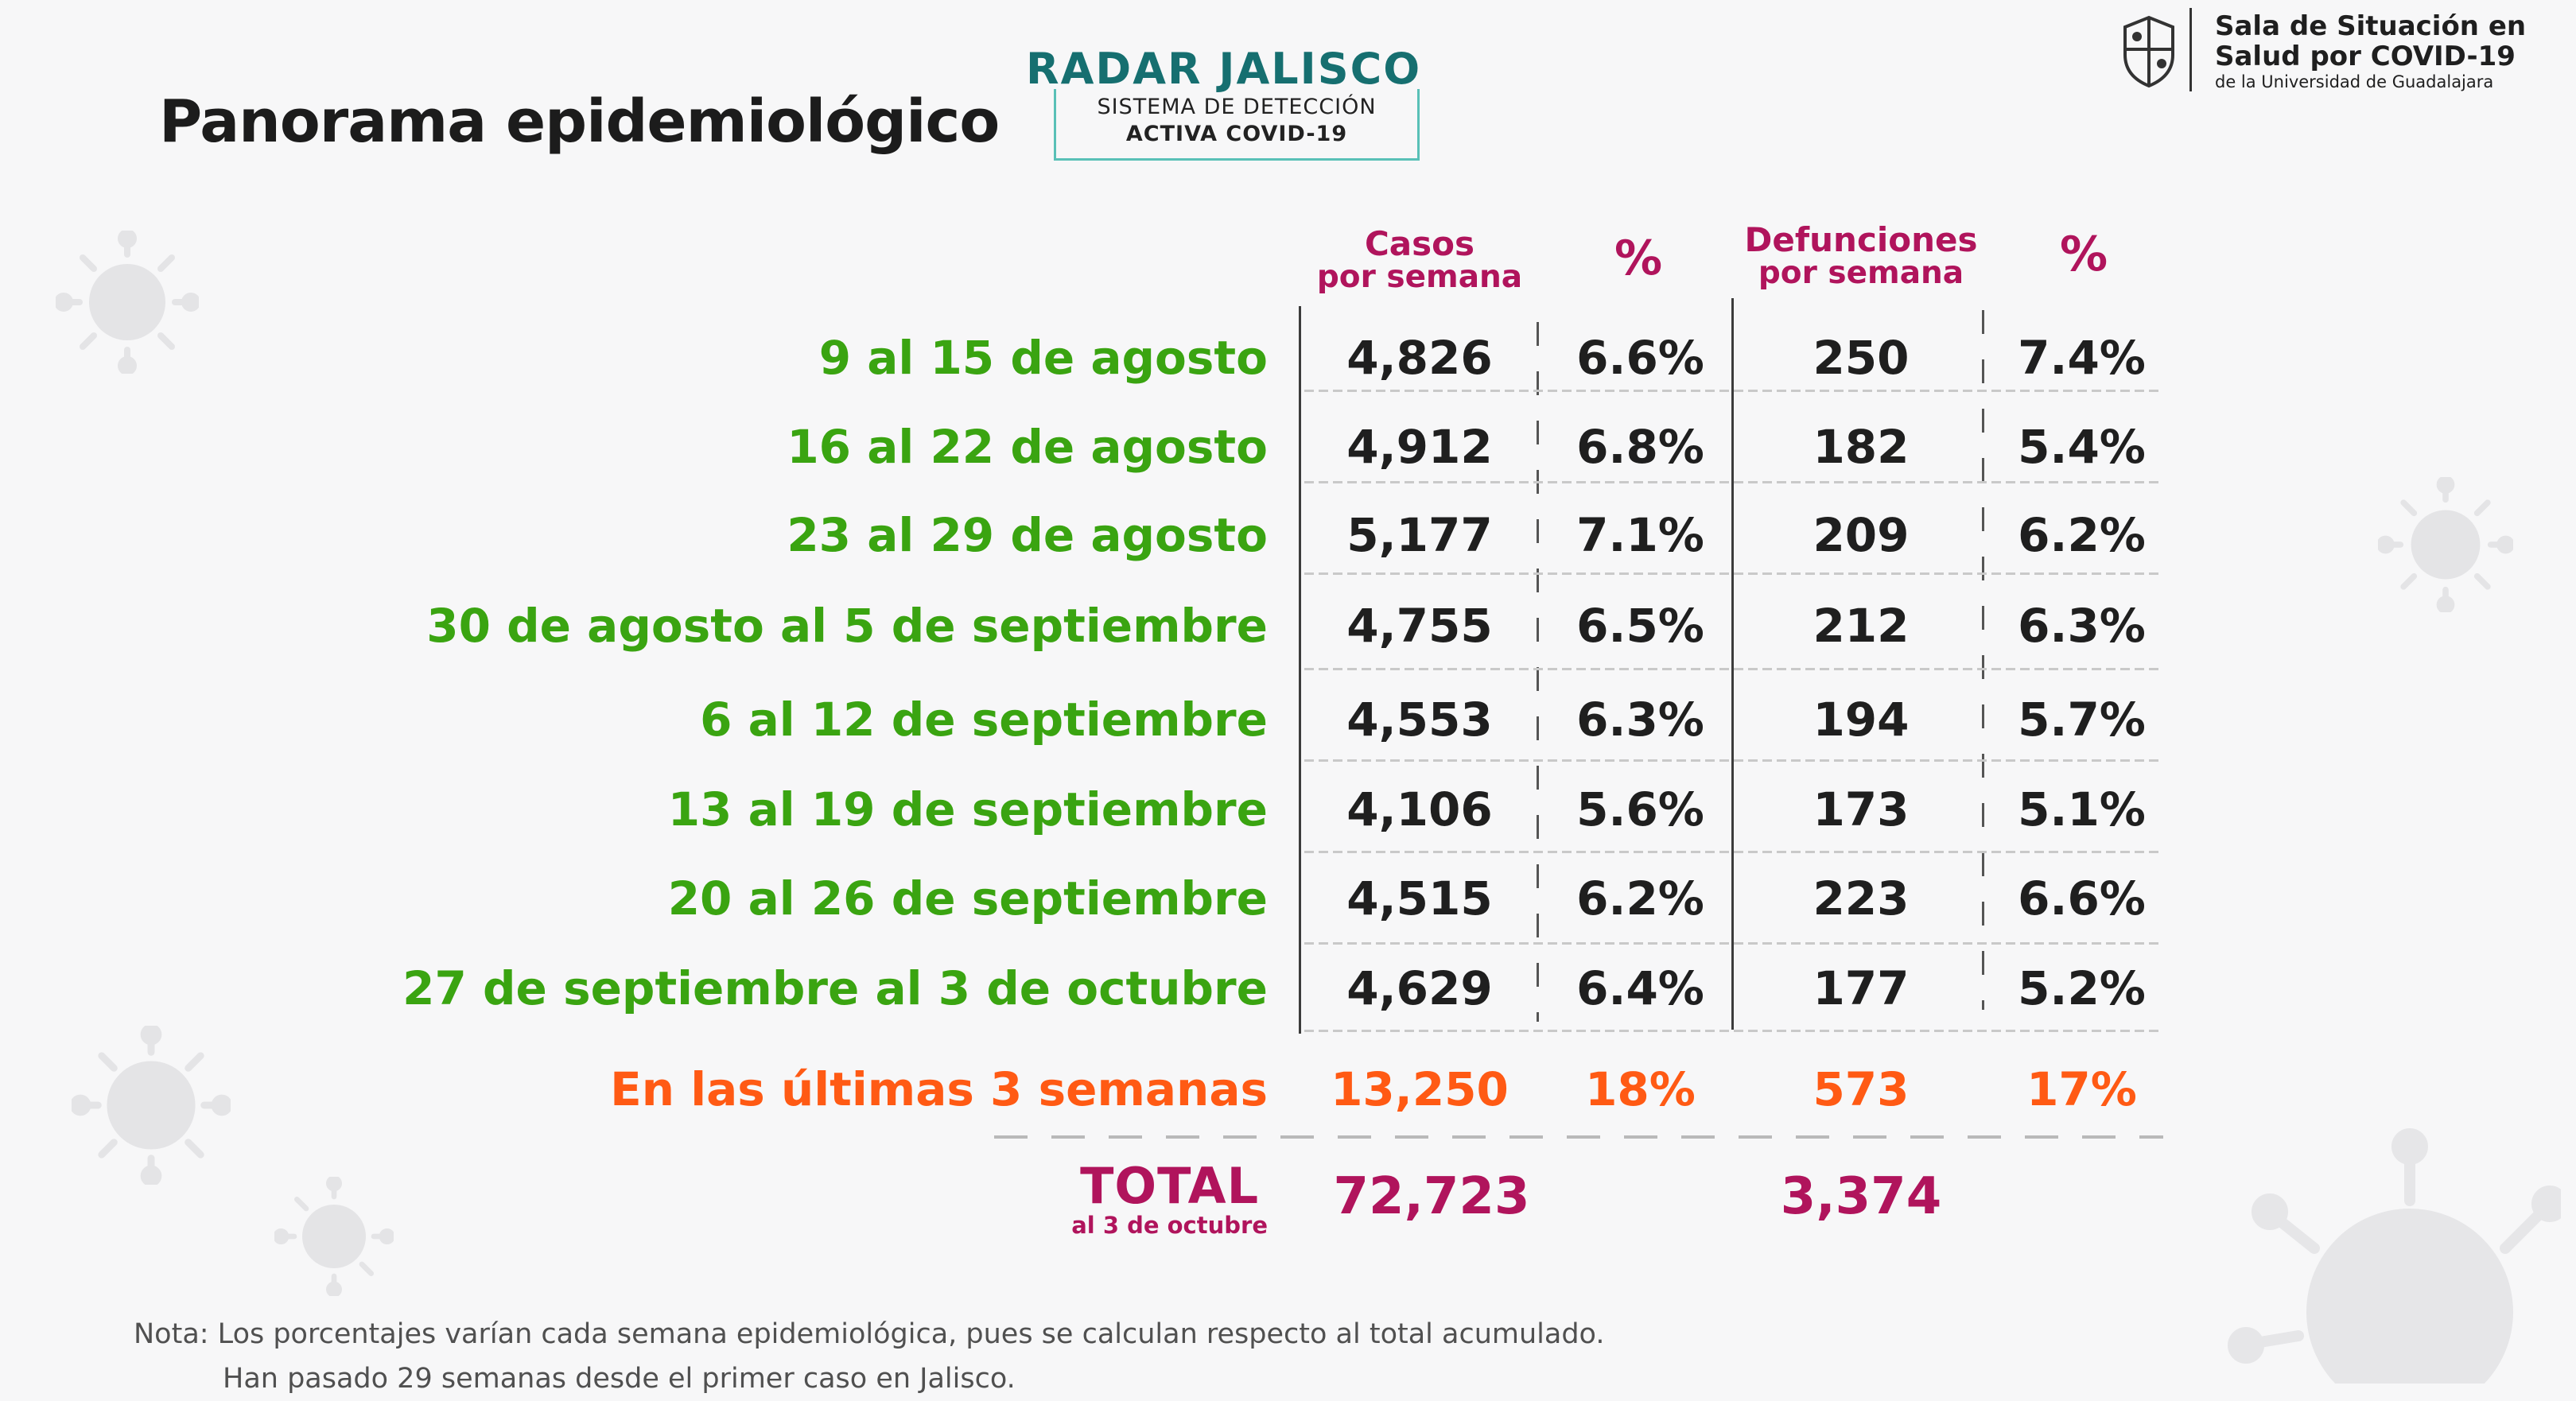 This screenshot has height=1401, width=2576. I want to click on header-cases-bottom: por semana, so click(1419, 277).